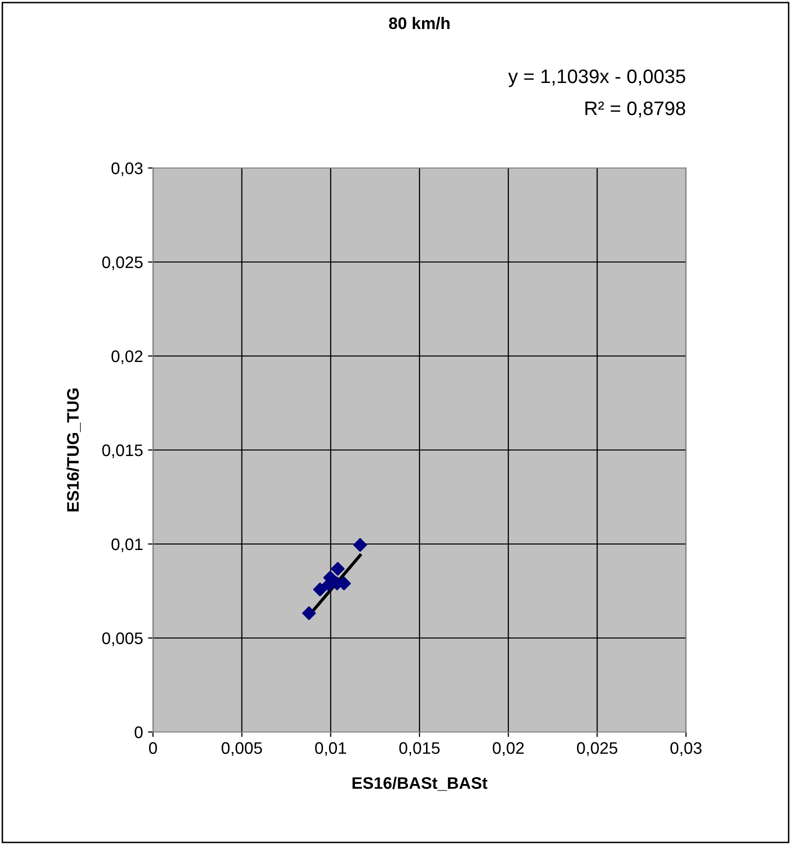  Describe the element at coordinates (138, 732) in the screenshot. I see `y-tick-label: 0` at that location.